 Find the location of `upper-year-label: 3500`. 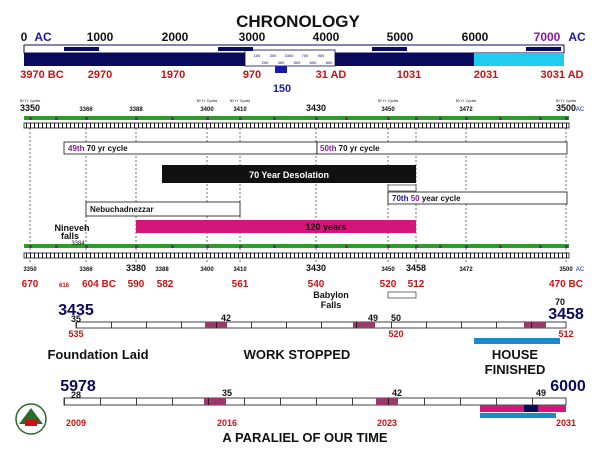

upper-year-label: 3500 is located at coordinates (566, 108).